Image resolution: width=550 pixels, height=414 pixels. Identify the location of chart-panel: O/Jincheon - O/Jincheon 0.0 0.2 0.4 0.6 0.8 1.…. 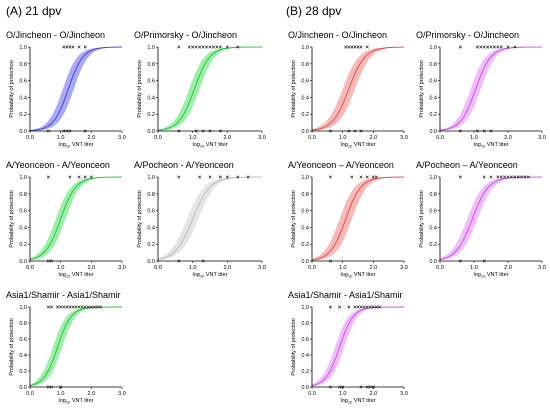
(348, 89).